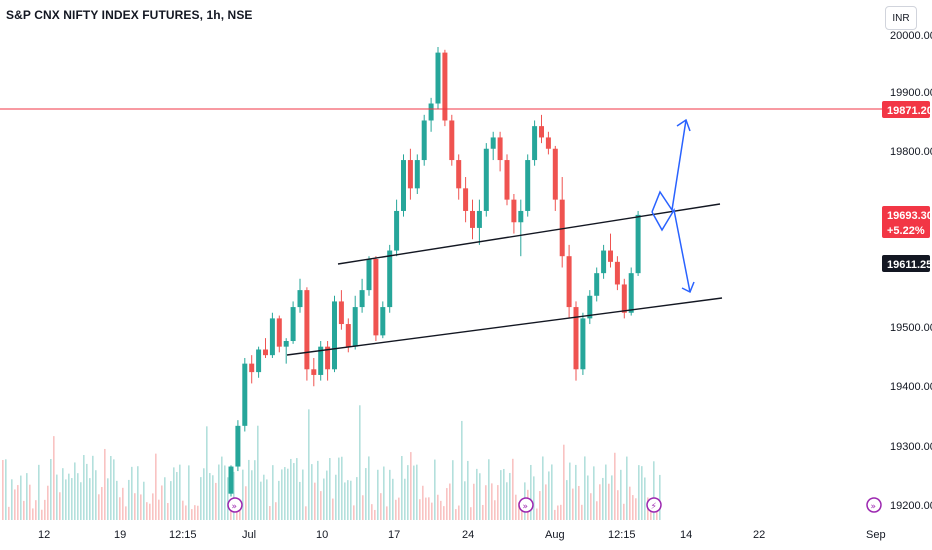  Describe the element at coordinates (907, 222) in the screenshot. I see `current-price-badge: 19693.30 +5.22%` at that location.